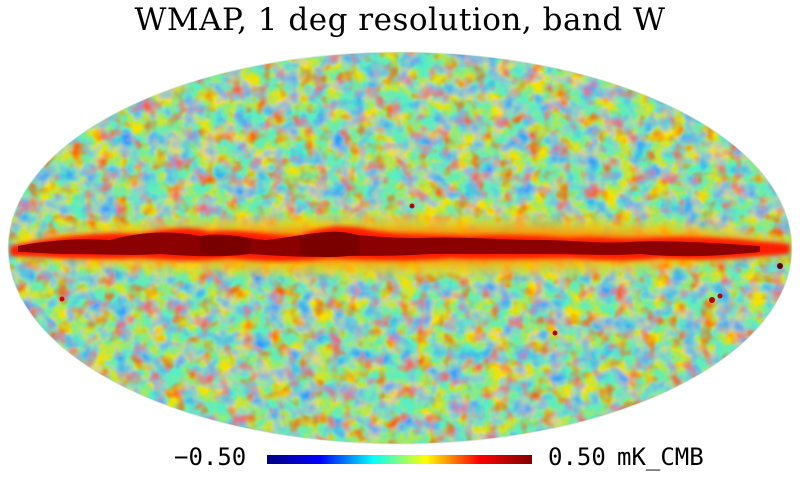  Describe the element at coordinates (210, 457) in the screenshot. I see `colorbar-min-label: −0.50` at that location.